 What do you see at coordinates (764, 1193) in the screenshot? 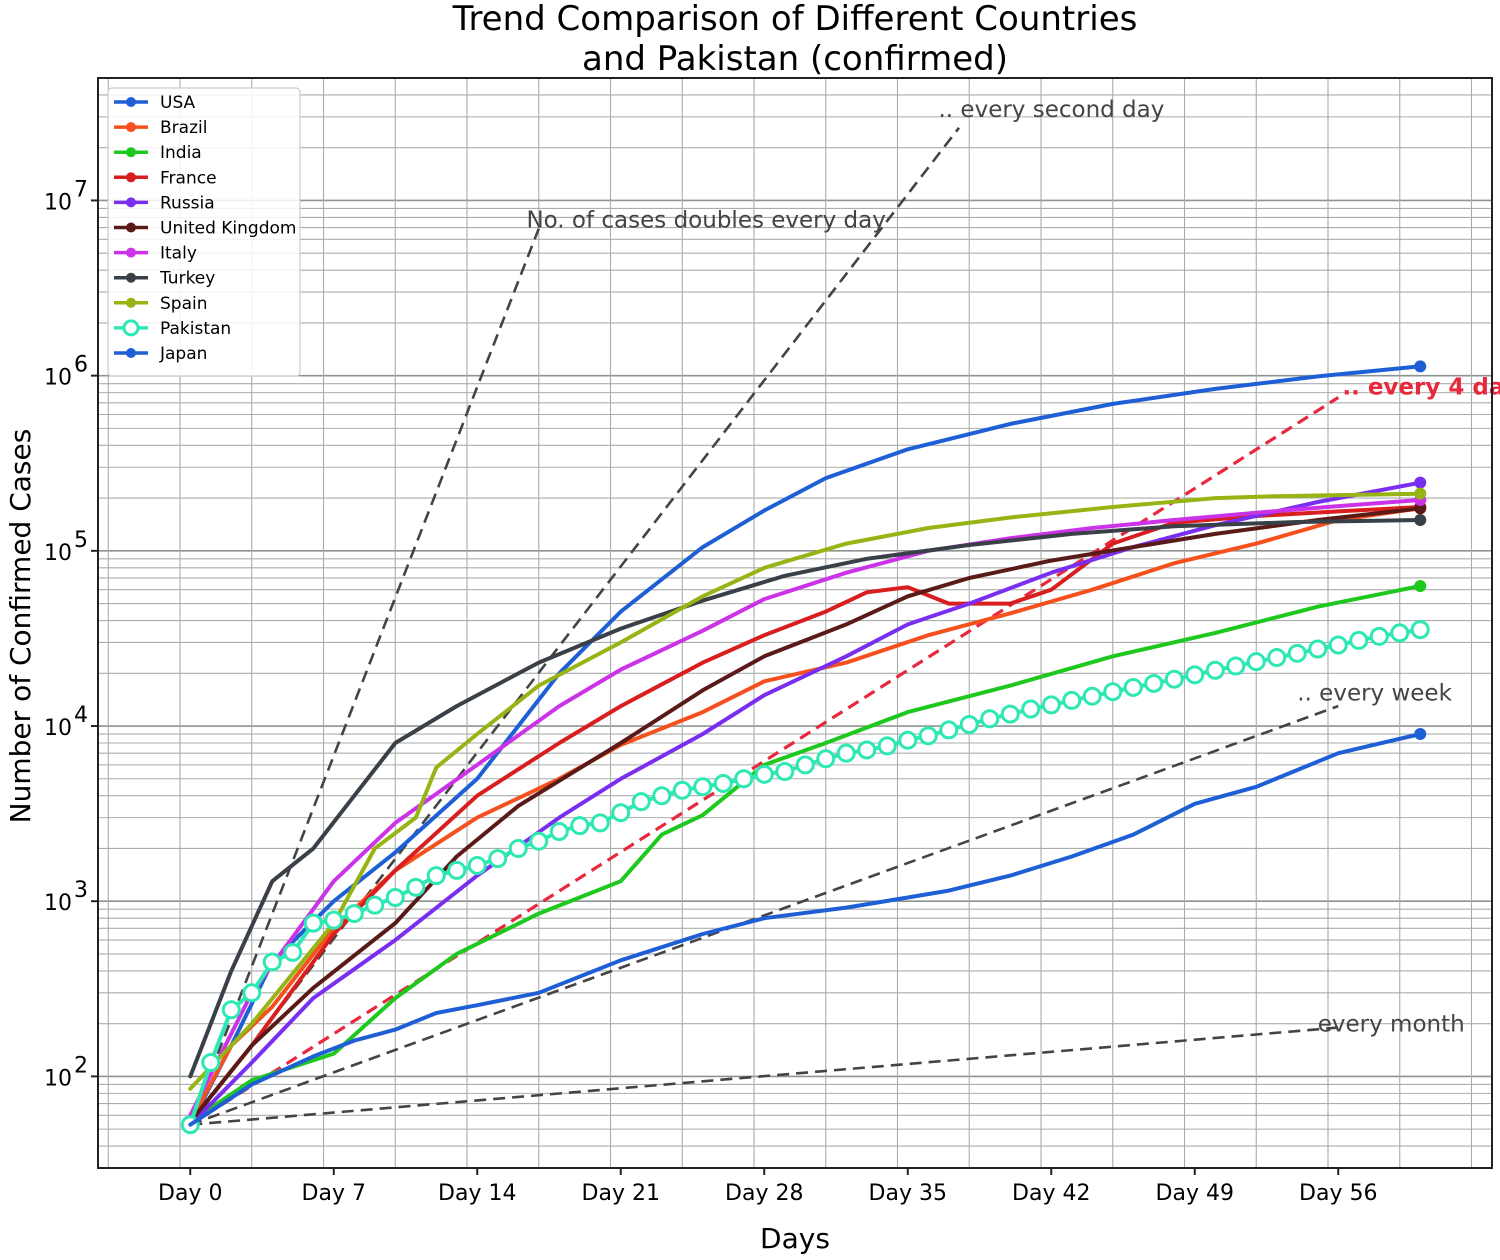
I see `x-tick-label: Day 28` at bounding box center [764, 1193].